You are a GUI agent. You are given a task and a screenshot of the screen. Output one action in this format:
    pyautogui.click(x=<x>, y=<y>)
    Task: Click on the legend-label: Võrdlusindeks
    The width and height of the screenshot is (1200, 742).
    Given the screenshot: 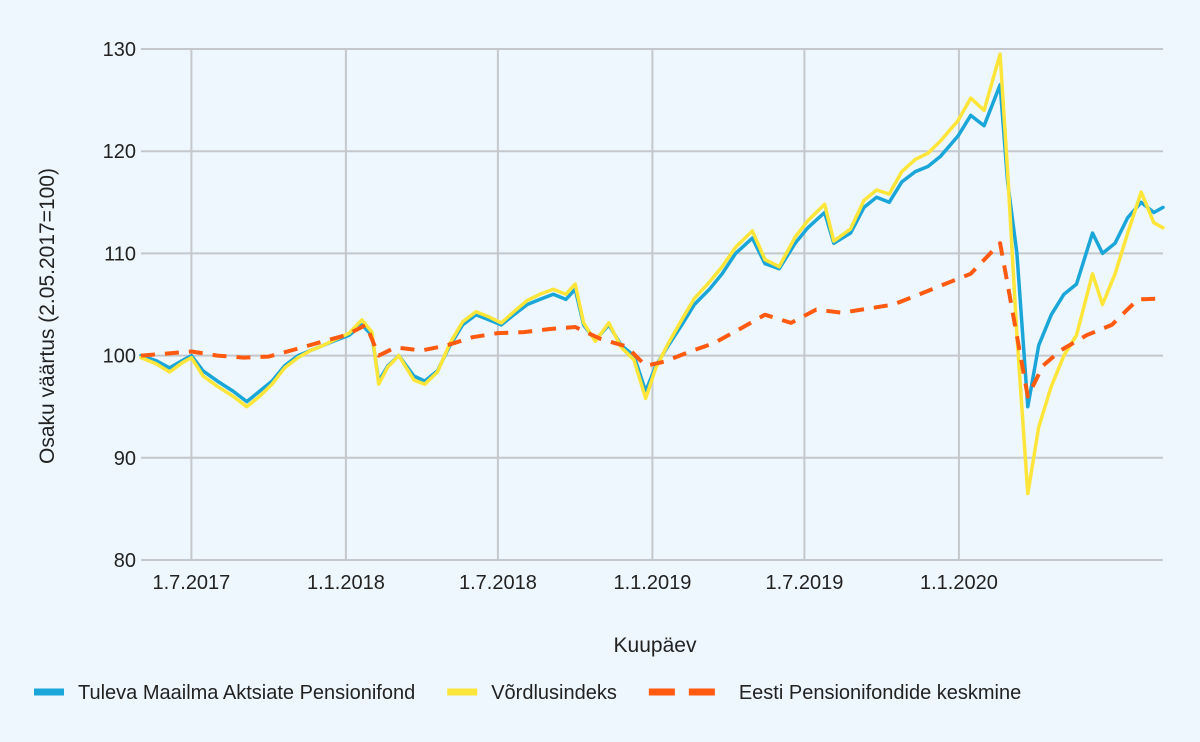 What is the action you would take?
    pyautogui.click(x=554, y=693)
    